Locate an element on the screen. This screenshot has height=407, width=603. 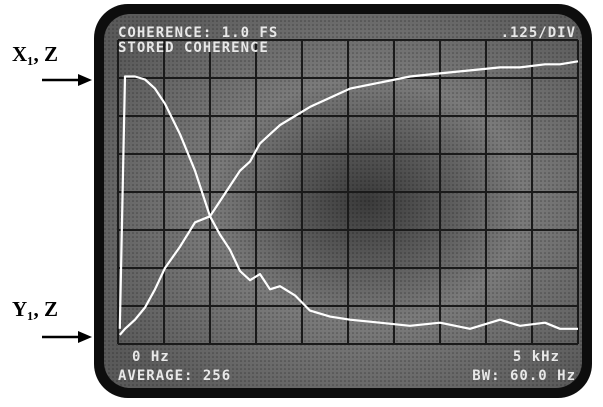
scale-label: .125/DIV is located at coordinates (538, 33).